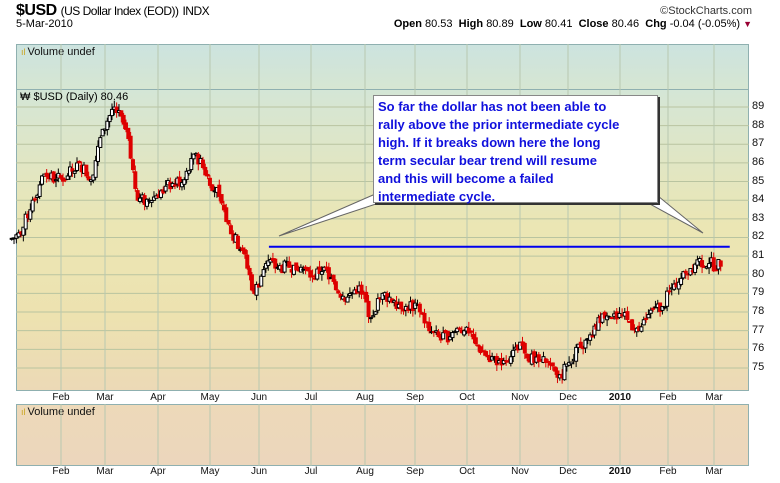  I want to click on symbol-title: $USD (US Dollar Index (EOD)) INDX, so click(113, 10).